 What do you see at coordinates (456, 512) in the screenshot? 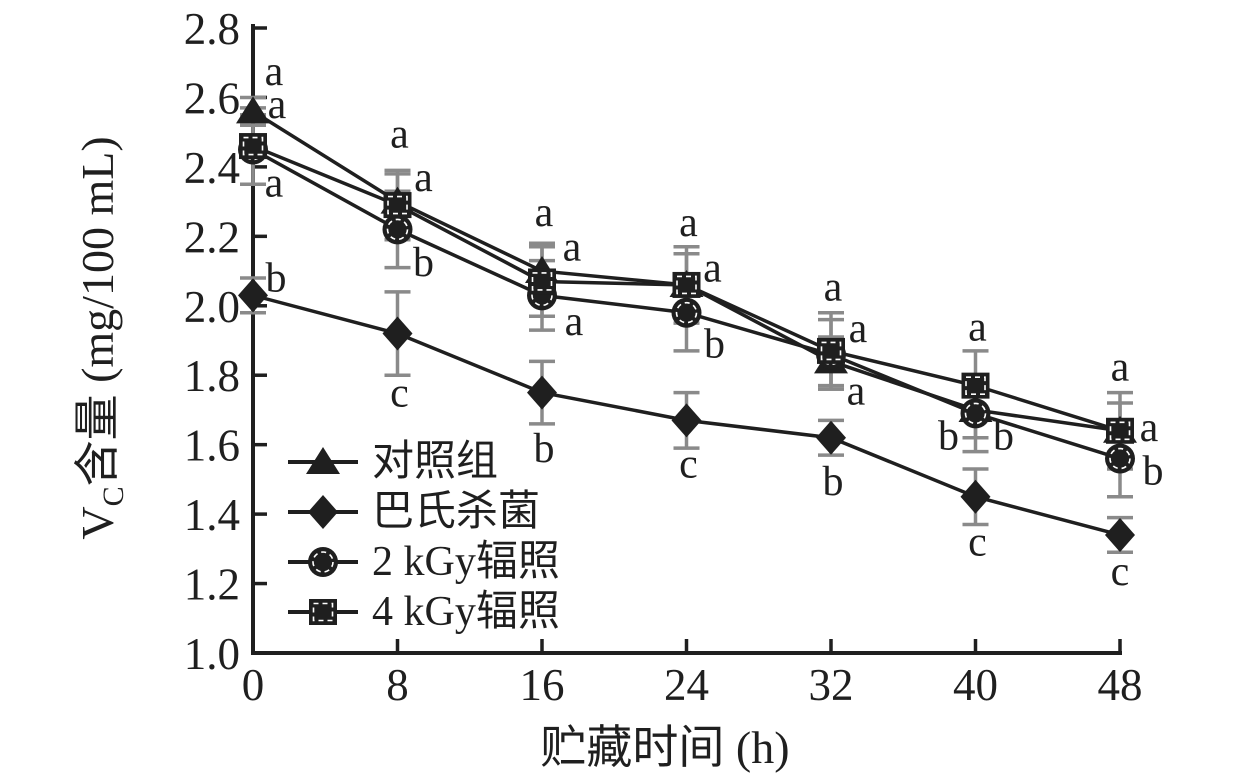
I see `legend-label-pasteurized: 巴氏杀菌` at bounding box center [456, 512].